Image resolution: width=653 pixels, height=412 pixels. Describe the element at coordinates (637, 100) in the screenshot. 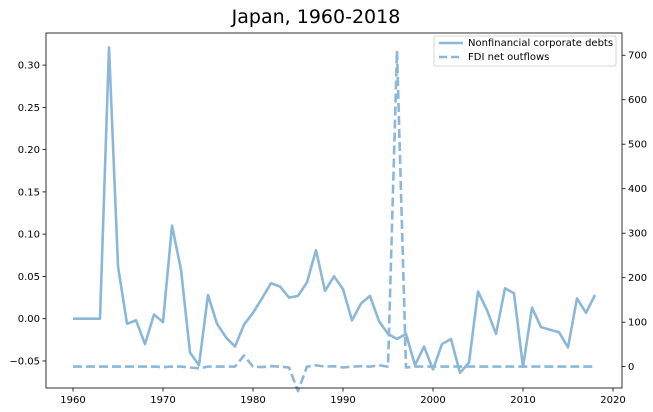

I see `y2-tick-label: 600` at that location.